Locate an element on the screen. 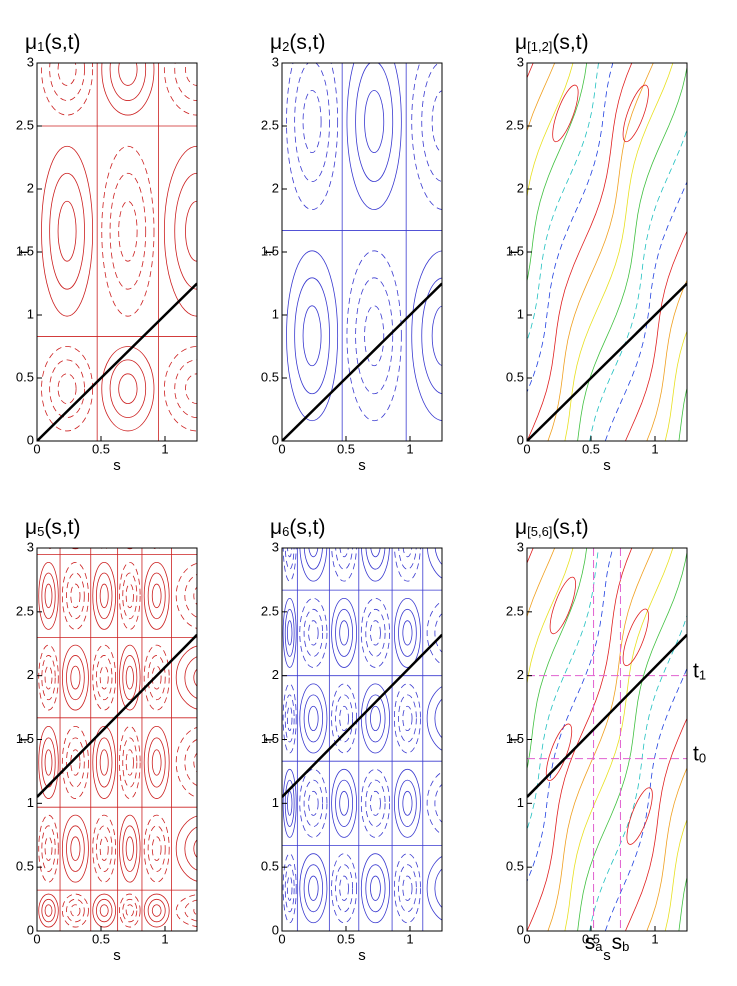 Image resolution: width=737 pixels, height=986 pixels. chart-title: μ[5,6](s,t) is located at coordinates (552, 528).